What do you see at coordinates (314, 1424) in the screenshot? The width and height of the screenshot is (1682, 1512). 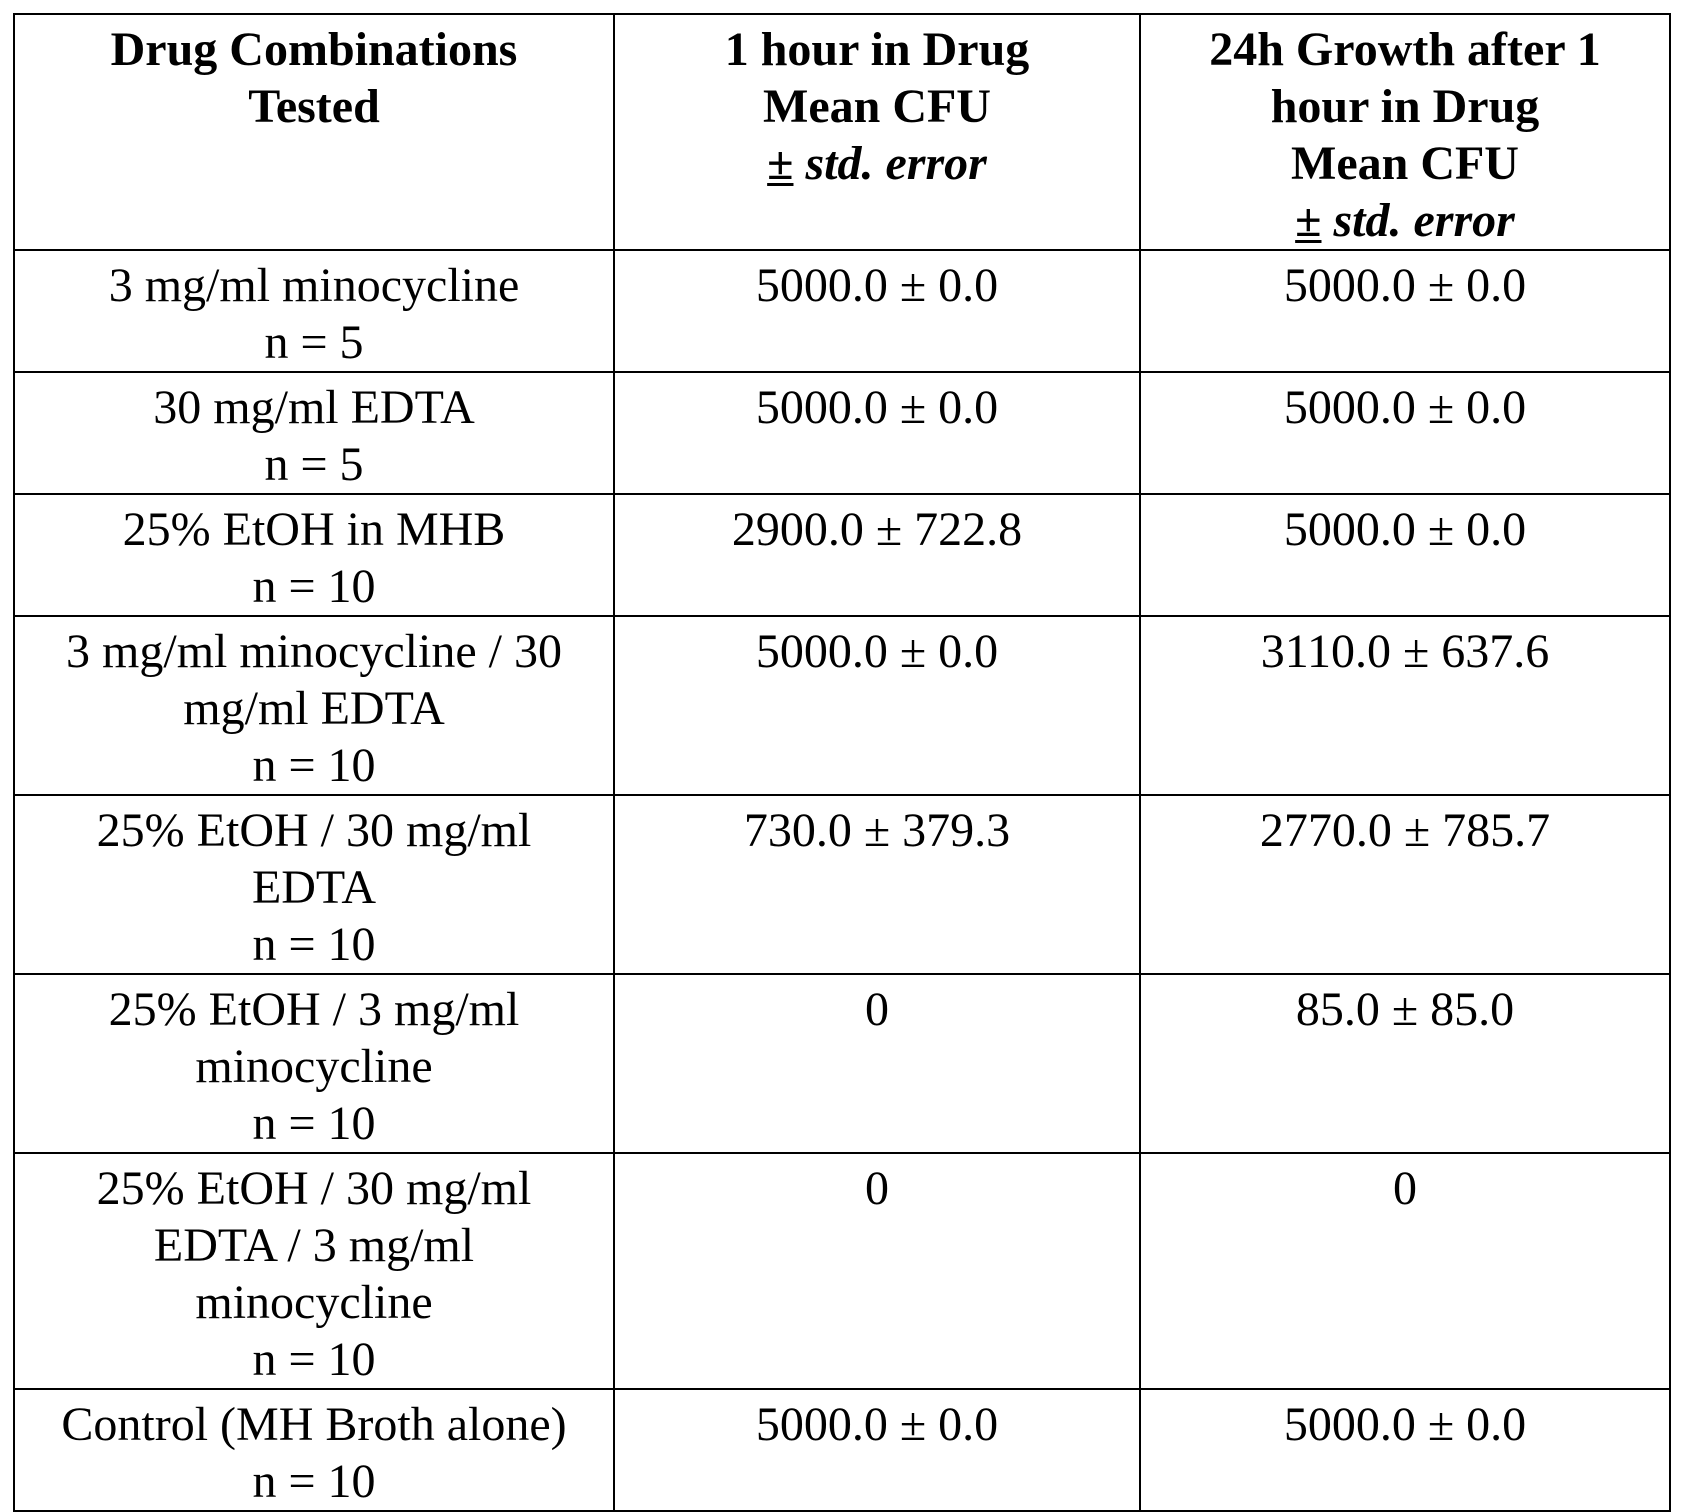 I see `drug-line: Control (MH Broth alone)` at bounding box center [314, 1424].